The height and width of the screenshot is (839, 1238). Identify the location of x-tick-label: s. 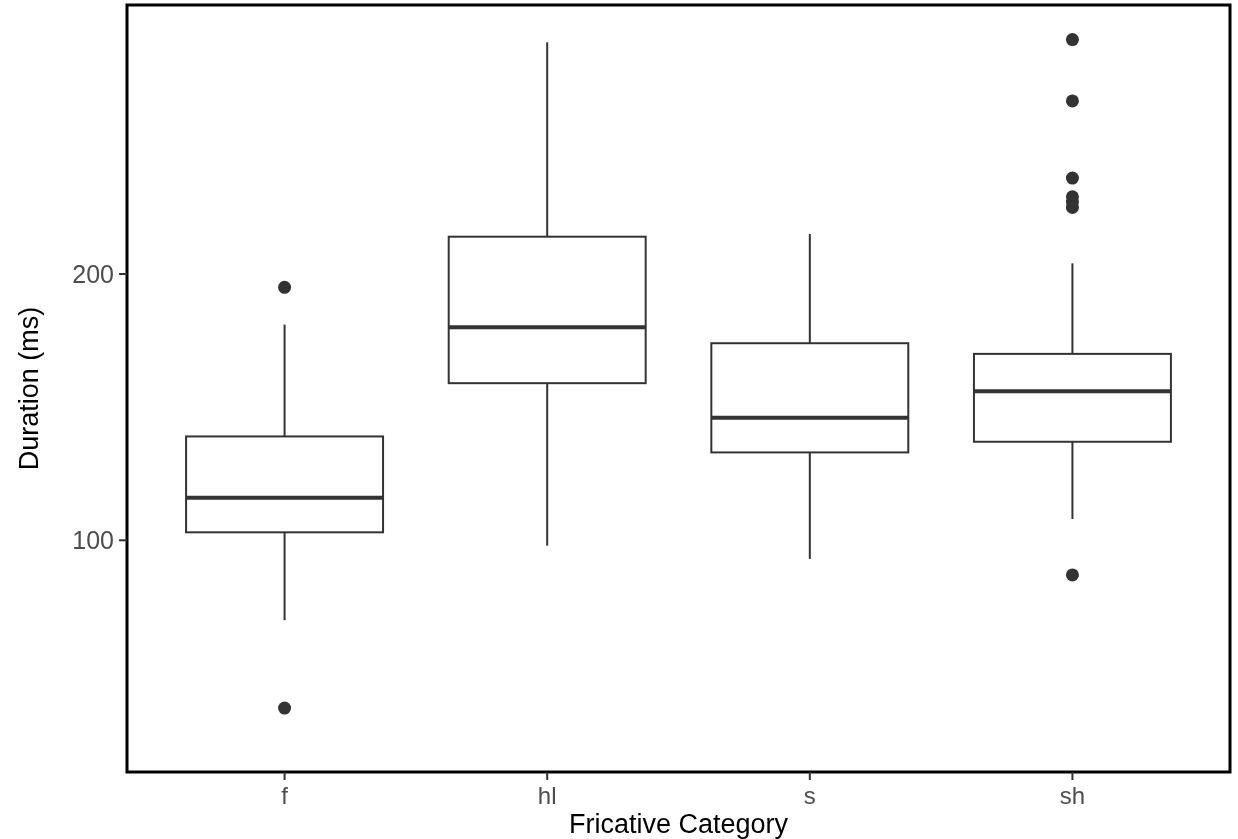
(809, 795).